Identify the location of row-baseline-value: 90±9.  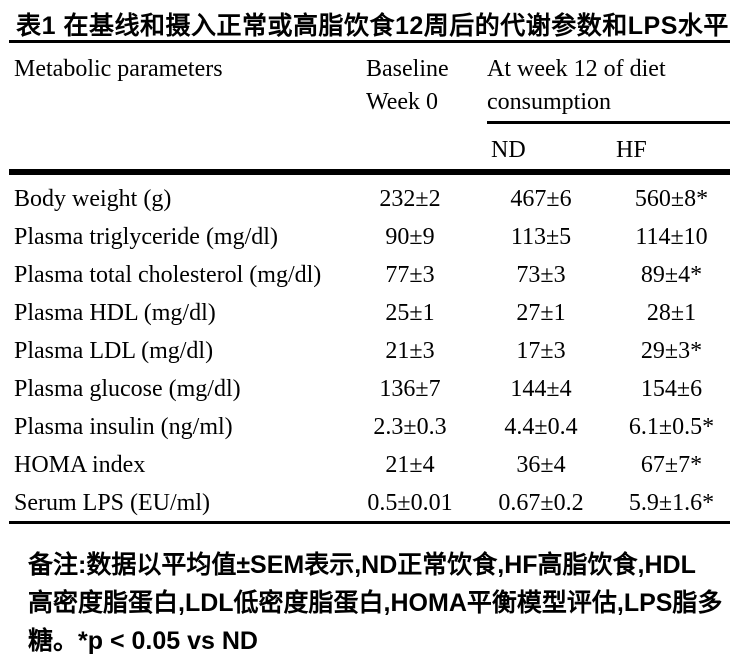
(410, 236).